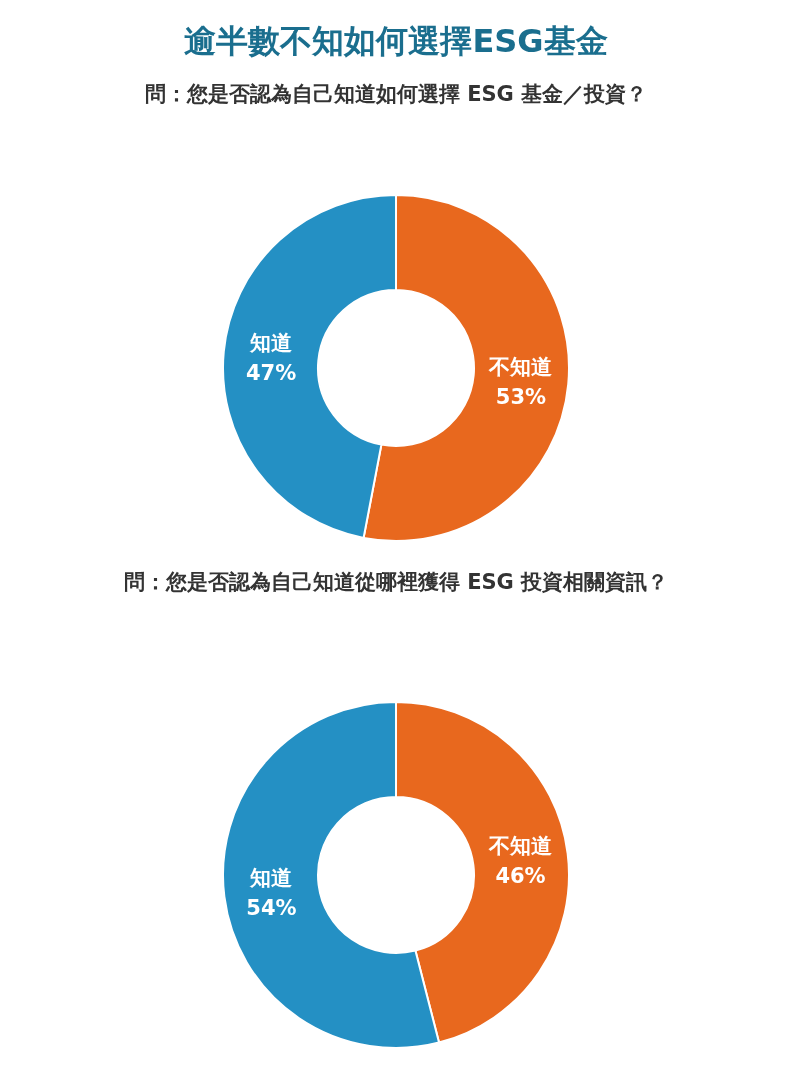  I want to click on chart-subtitle: 問：您是否認為自己知道如何選擇 ESG 基金／投資？, so click(396, 94).